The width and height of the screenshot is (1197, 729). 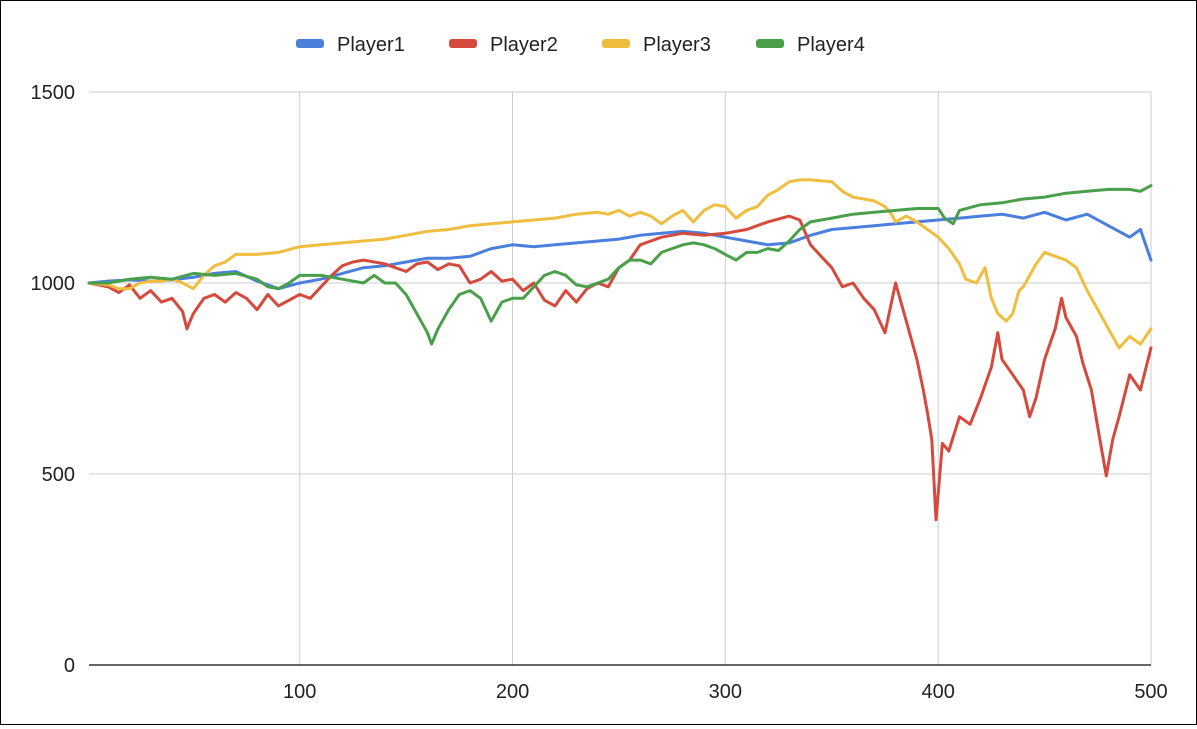 I want to click on y-tick-labels: 0 500 1000 1500, so click(x=53, y=379).